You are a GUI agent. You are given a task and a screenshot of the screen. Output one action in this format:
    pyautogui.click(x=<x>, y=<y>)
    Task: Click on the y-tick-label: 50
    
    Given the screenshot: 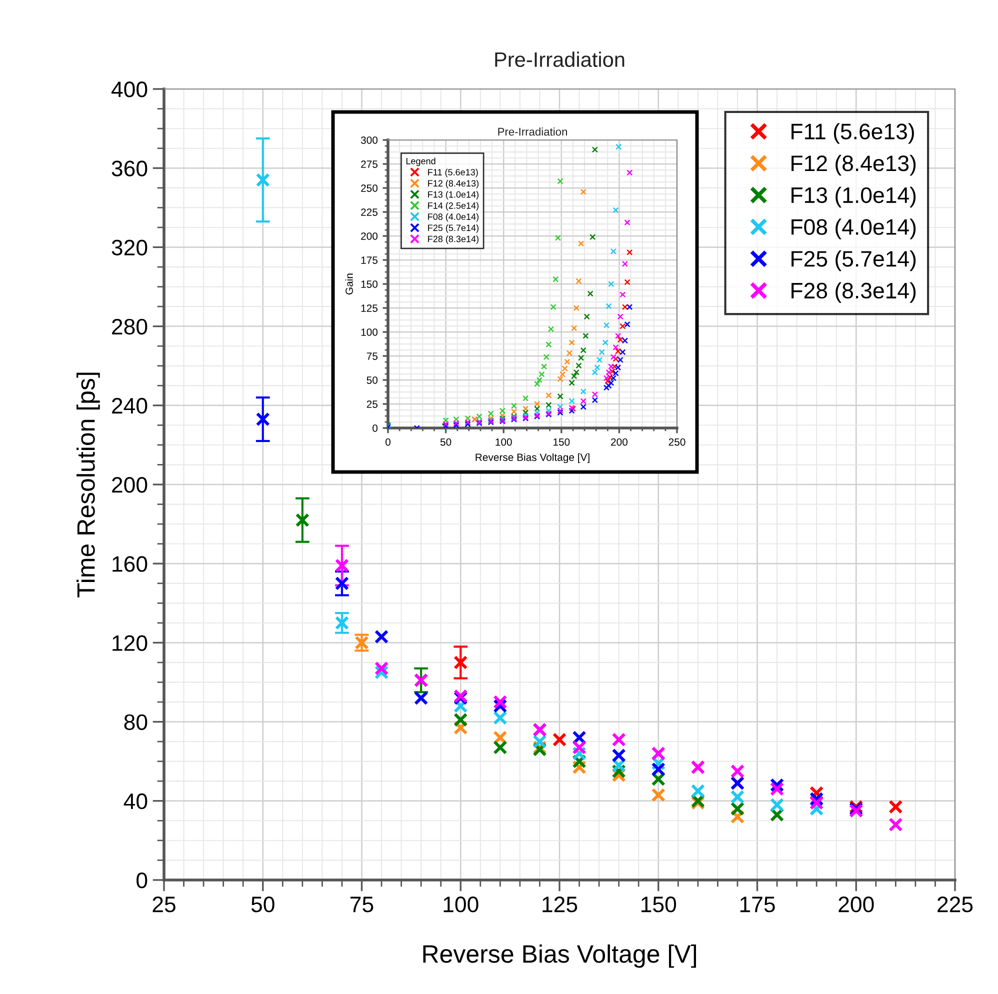 What is the action you would take?
    pyautogui.click(x=372, y=380)
    